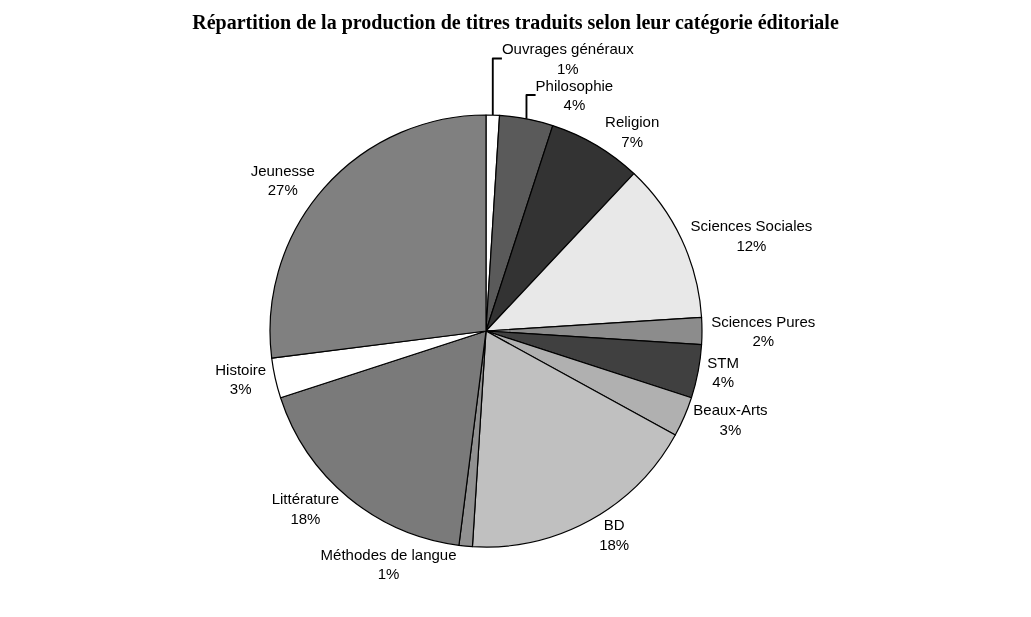 The height and width of the screenshot is (617, 1031). What do you see at coordinates (763, 341) in the screenshot?
I see `data-label: 2%` at bounding box center [763, 341].